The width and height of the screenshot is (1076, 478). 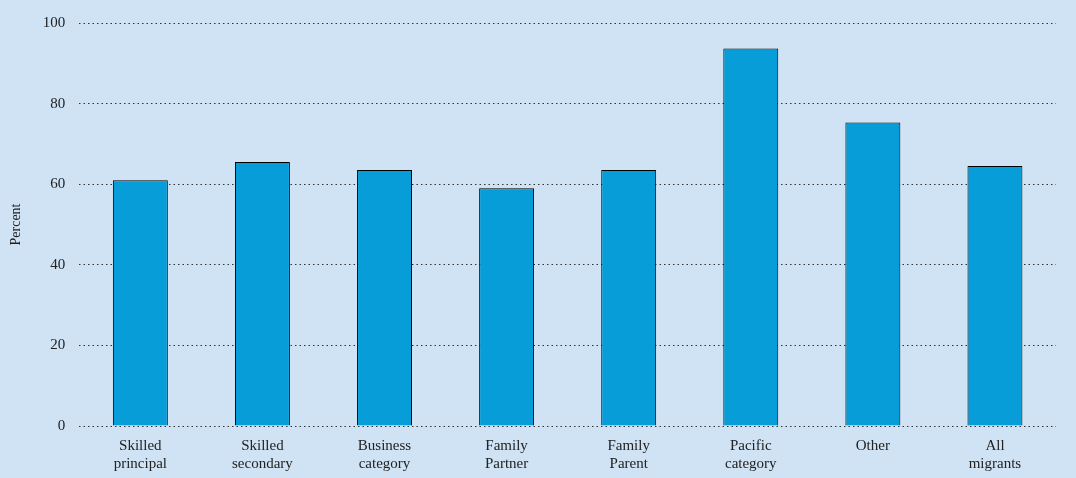 I want to click on y-tick-label: 100, so click(x=54, y=21).